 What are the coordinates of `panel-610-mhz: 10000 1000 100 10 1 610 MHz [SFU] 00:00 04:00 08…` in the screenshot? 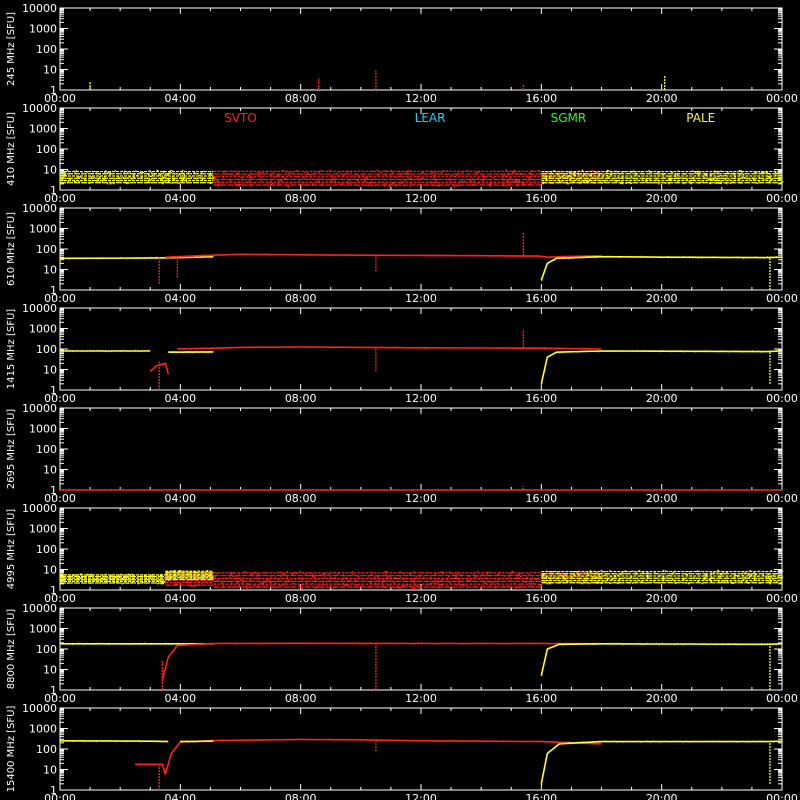 It's located at (402, 253).